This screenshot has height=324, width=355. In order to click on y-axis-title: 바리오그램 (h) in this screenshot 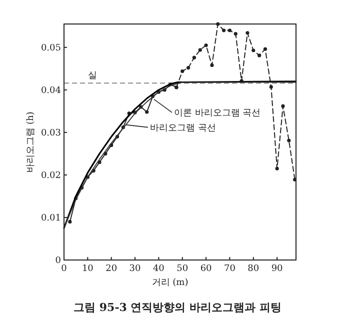, I will do `click(31, 142)`.